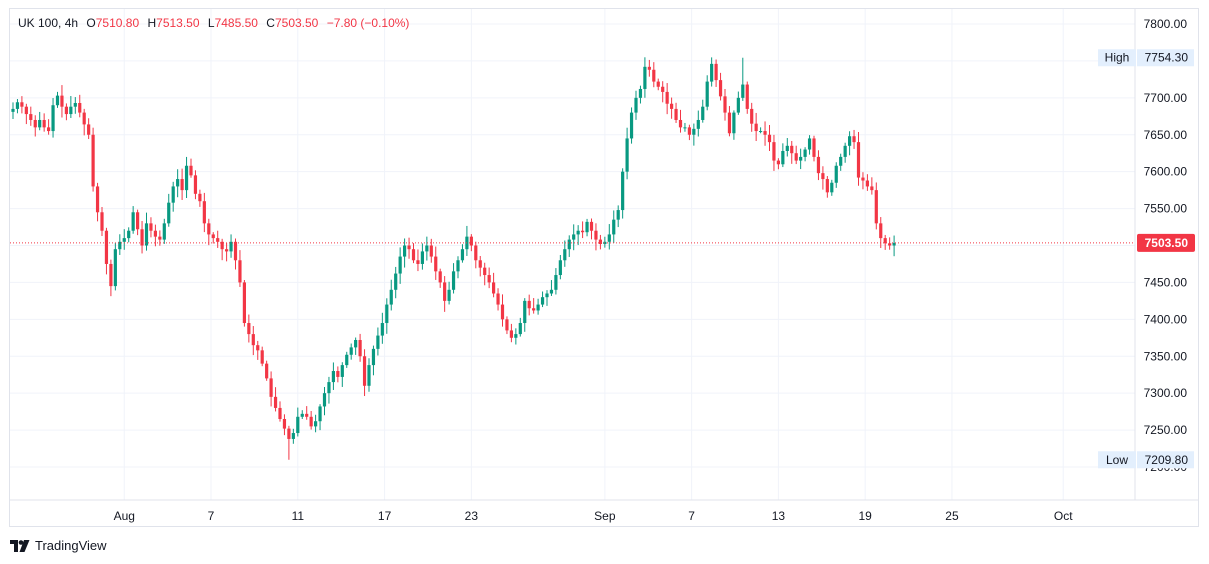  I want to click on time-tick-label: 19, so click(865, 516).